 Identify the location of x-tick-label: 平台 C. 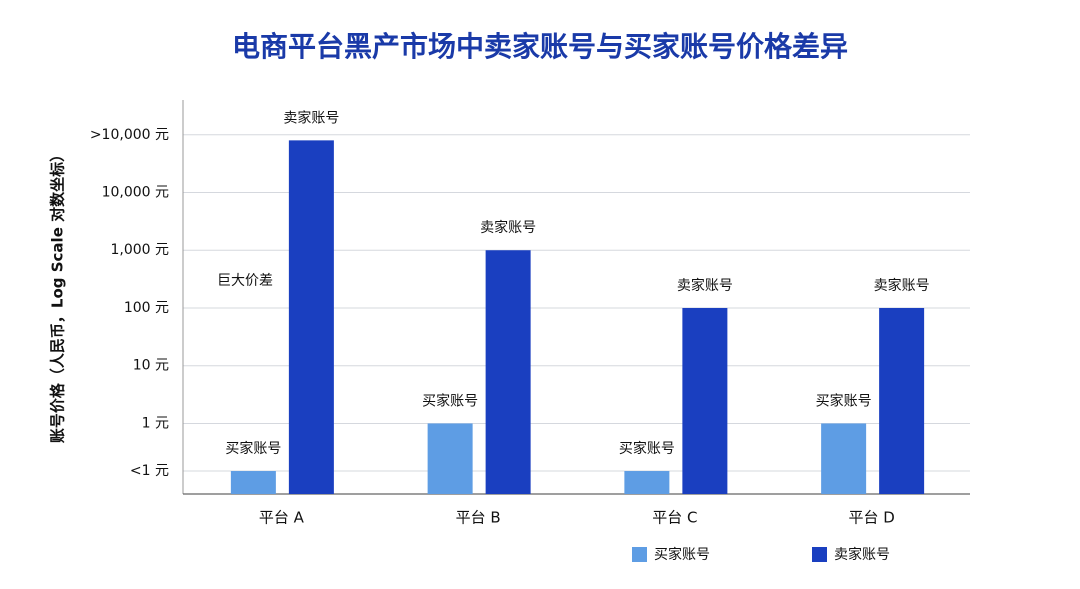
(674, 518).